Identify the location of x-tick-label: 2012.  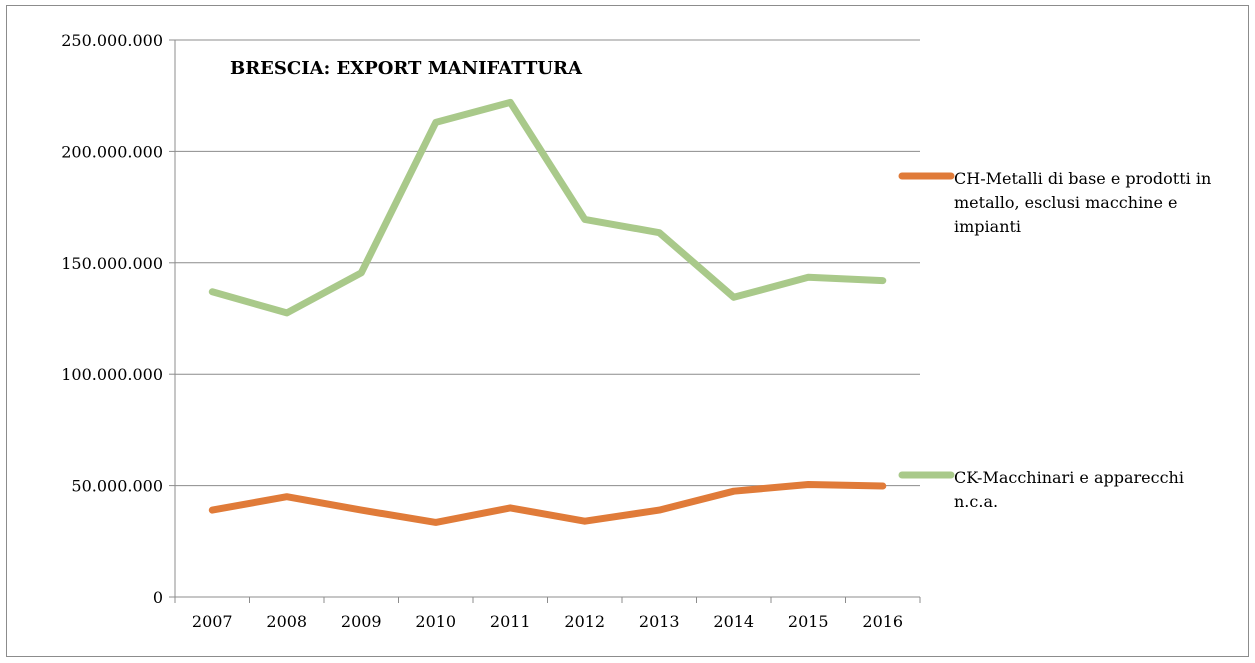
(584, 621).